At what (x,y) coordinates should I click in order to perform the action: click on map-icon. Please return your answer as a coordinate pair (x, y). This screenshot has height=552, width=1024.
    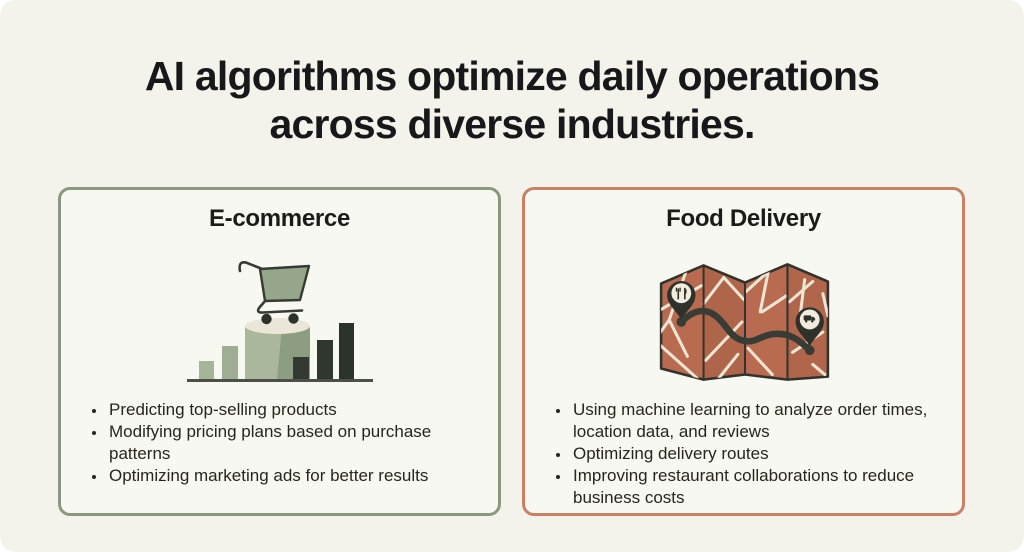
    Looking at the image, I should click on (744, 322).